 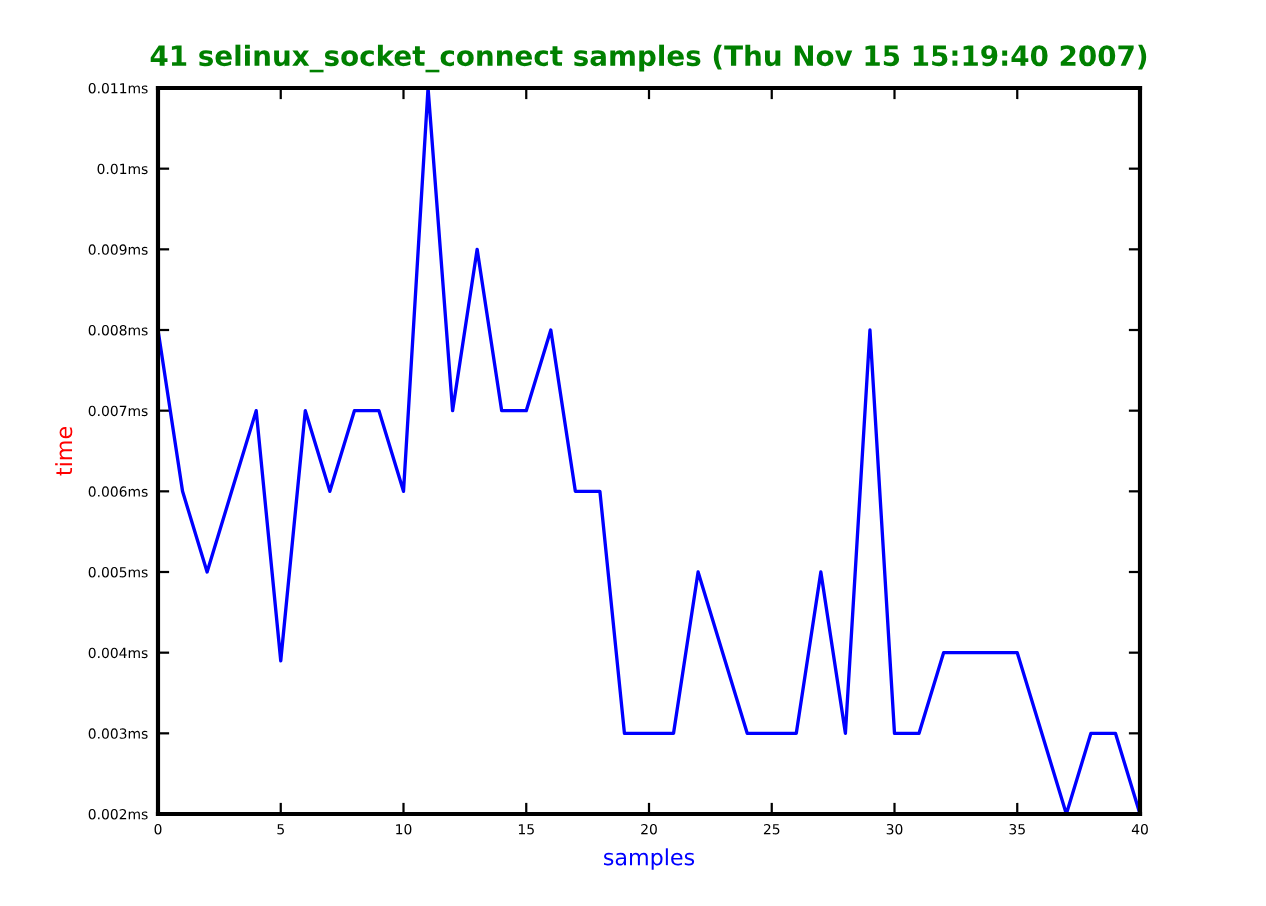 I want to click on y-axis-title: time, so click(x=64, y=451).